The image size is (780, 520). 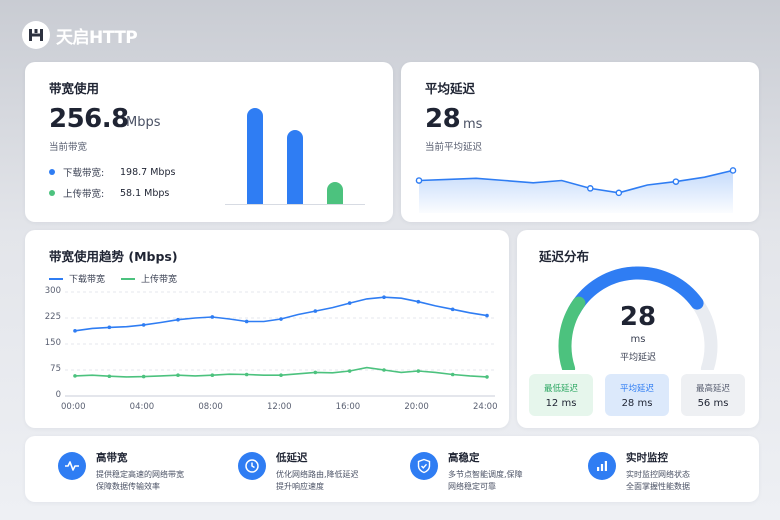 What do you see at coordinates (97, 37) in the screenshot?
I see `brand-name: 天启HTTP` at bounding box center [97, 37].